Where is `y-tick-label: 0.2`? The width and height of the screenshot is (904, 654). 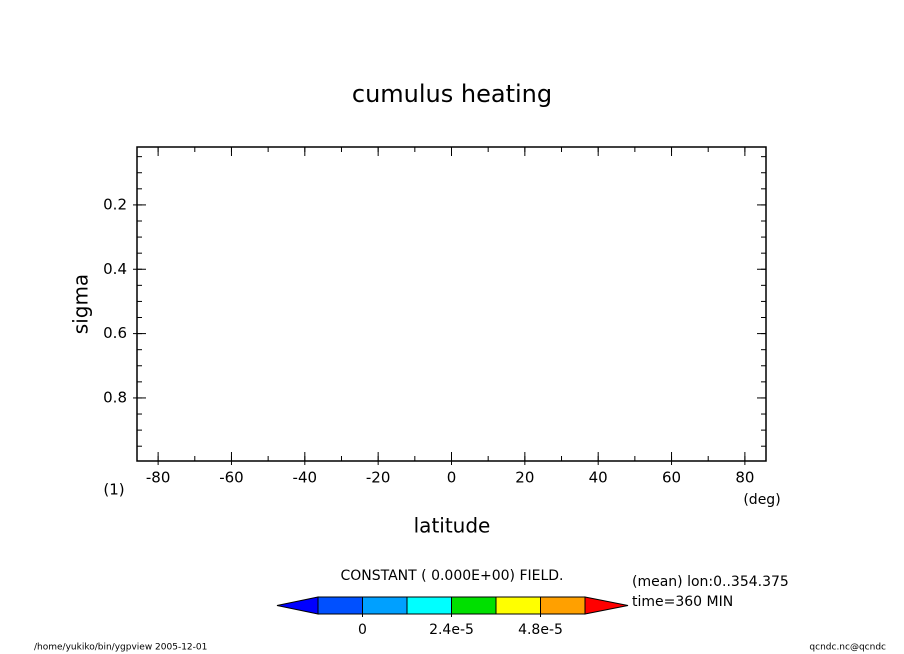 y-tick-label: 0.2 is located at coordinates (115, 204).